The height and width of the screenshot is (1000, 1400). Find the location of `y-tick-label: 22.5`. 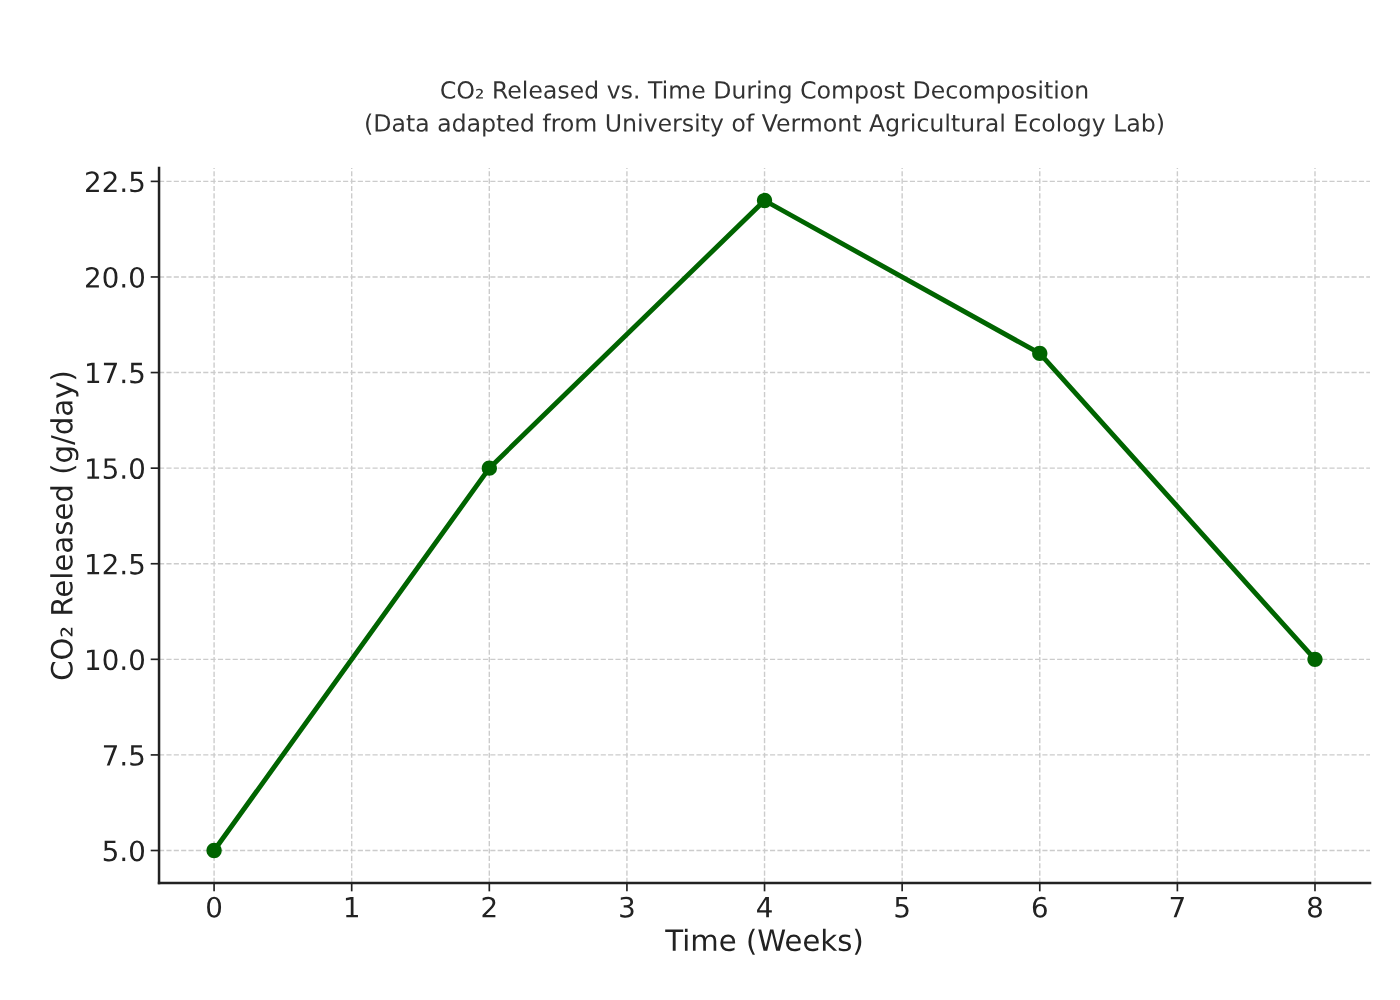

y-tick-label: 22.5 is located at coordinates (115, 182).